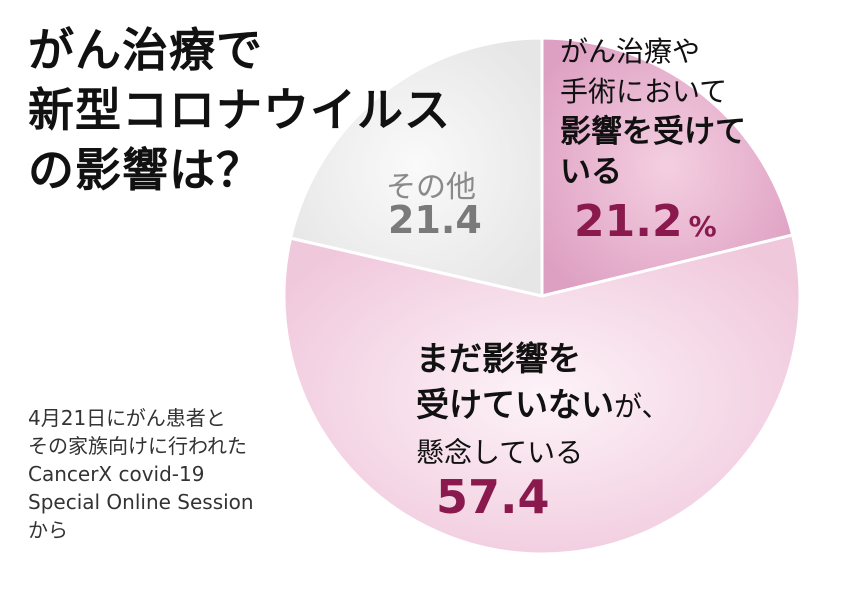  I want to click on chart-title: がん治療で 新型コロナウイルス の影響は？, so click(239, 110).